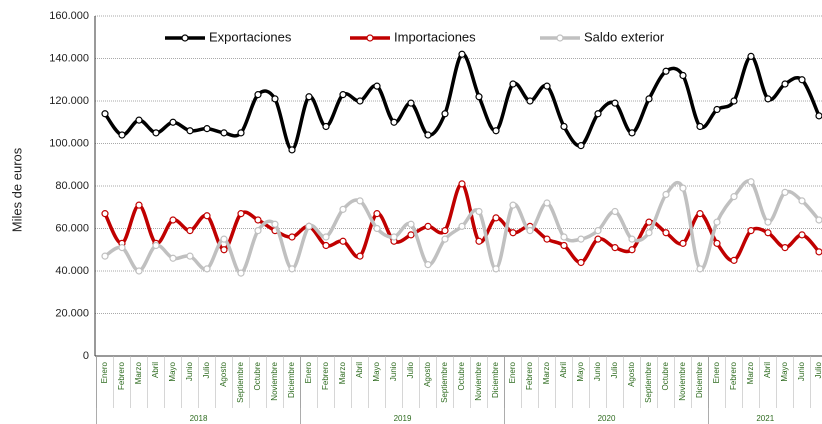 The height and width of the screenshot is (424, 822). I want to click on y-tick-label: 40.000, so click(72, 271).